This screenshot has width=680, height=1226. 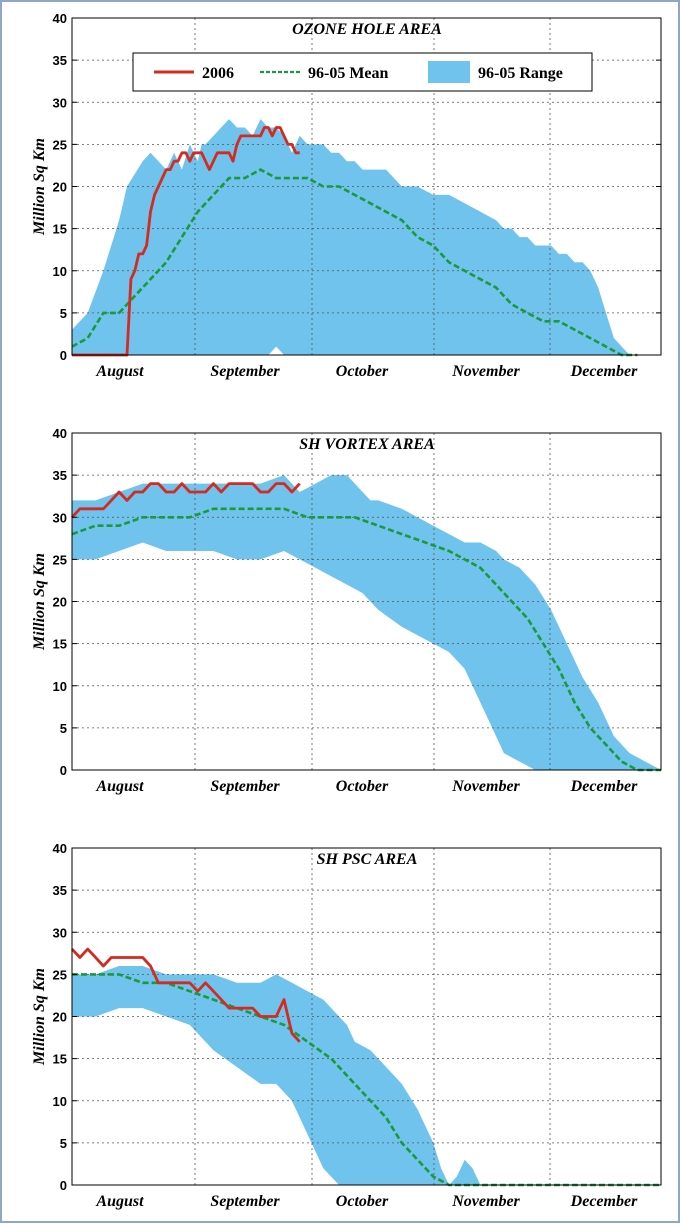 I want to click on legend: 2006 96-05 Mean 96-05 Range, so click(x=362, y=72).